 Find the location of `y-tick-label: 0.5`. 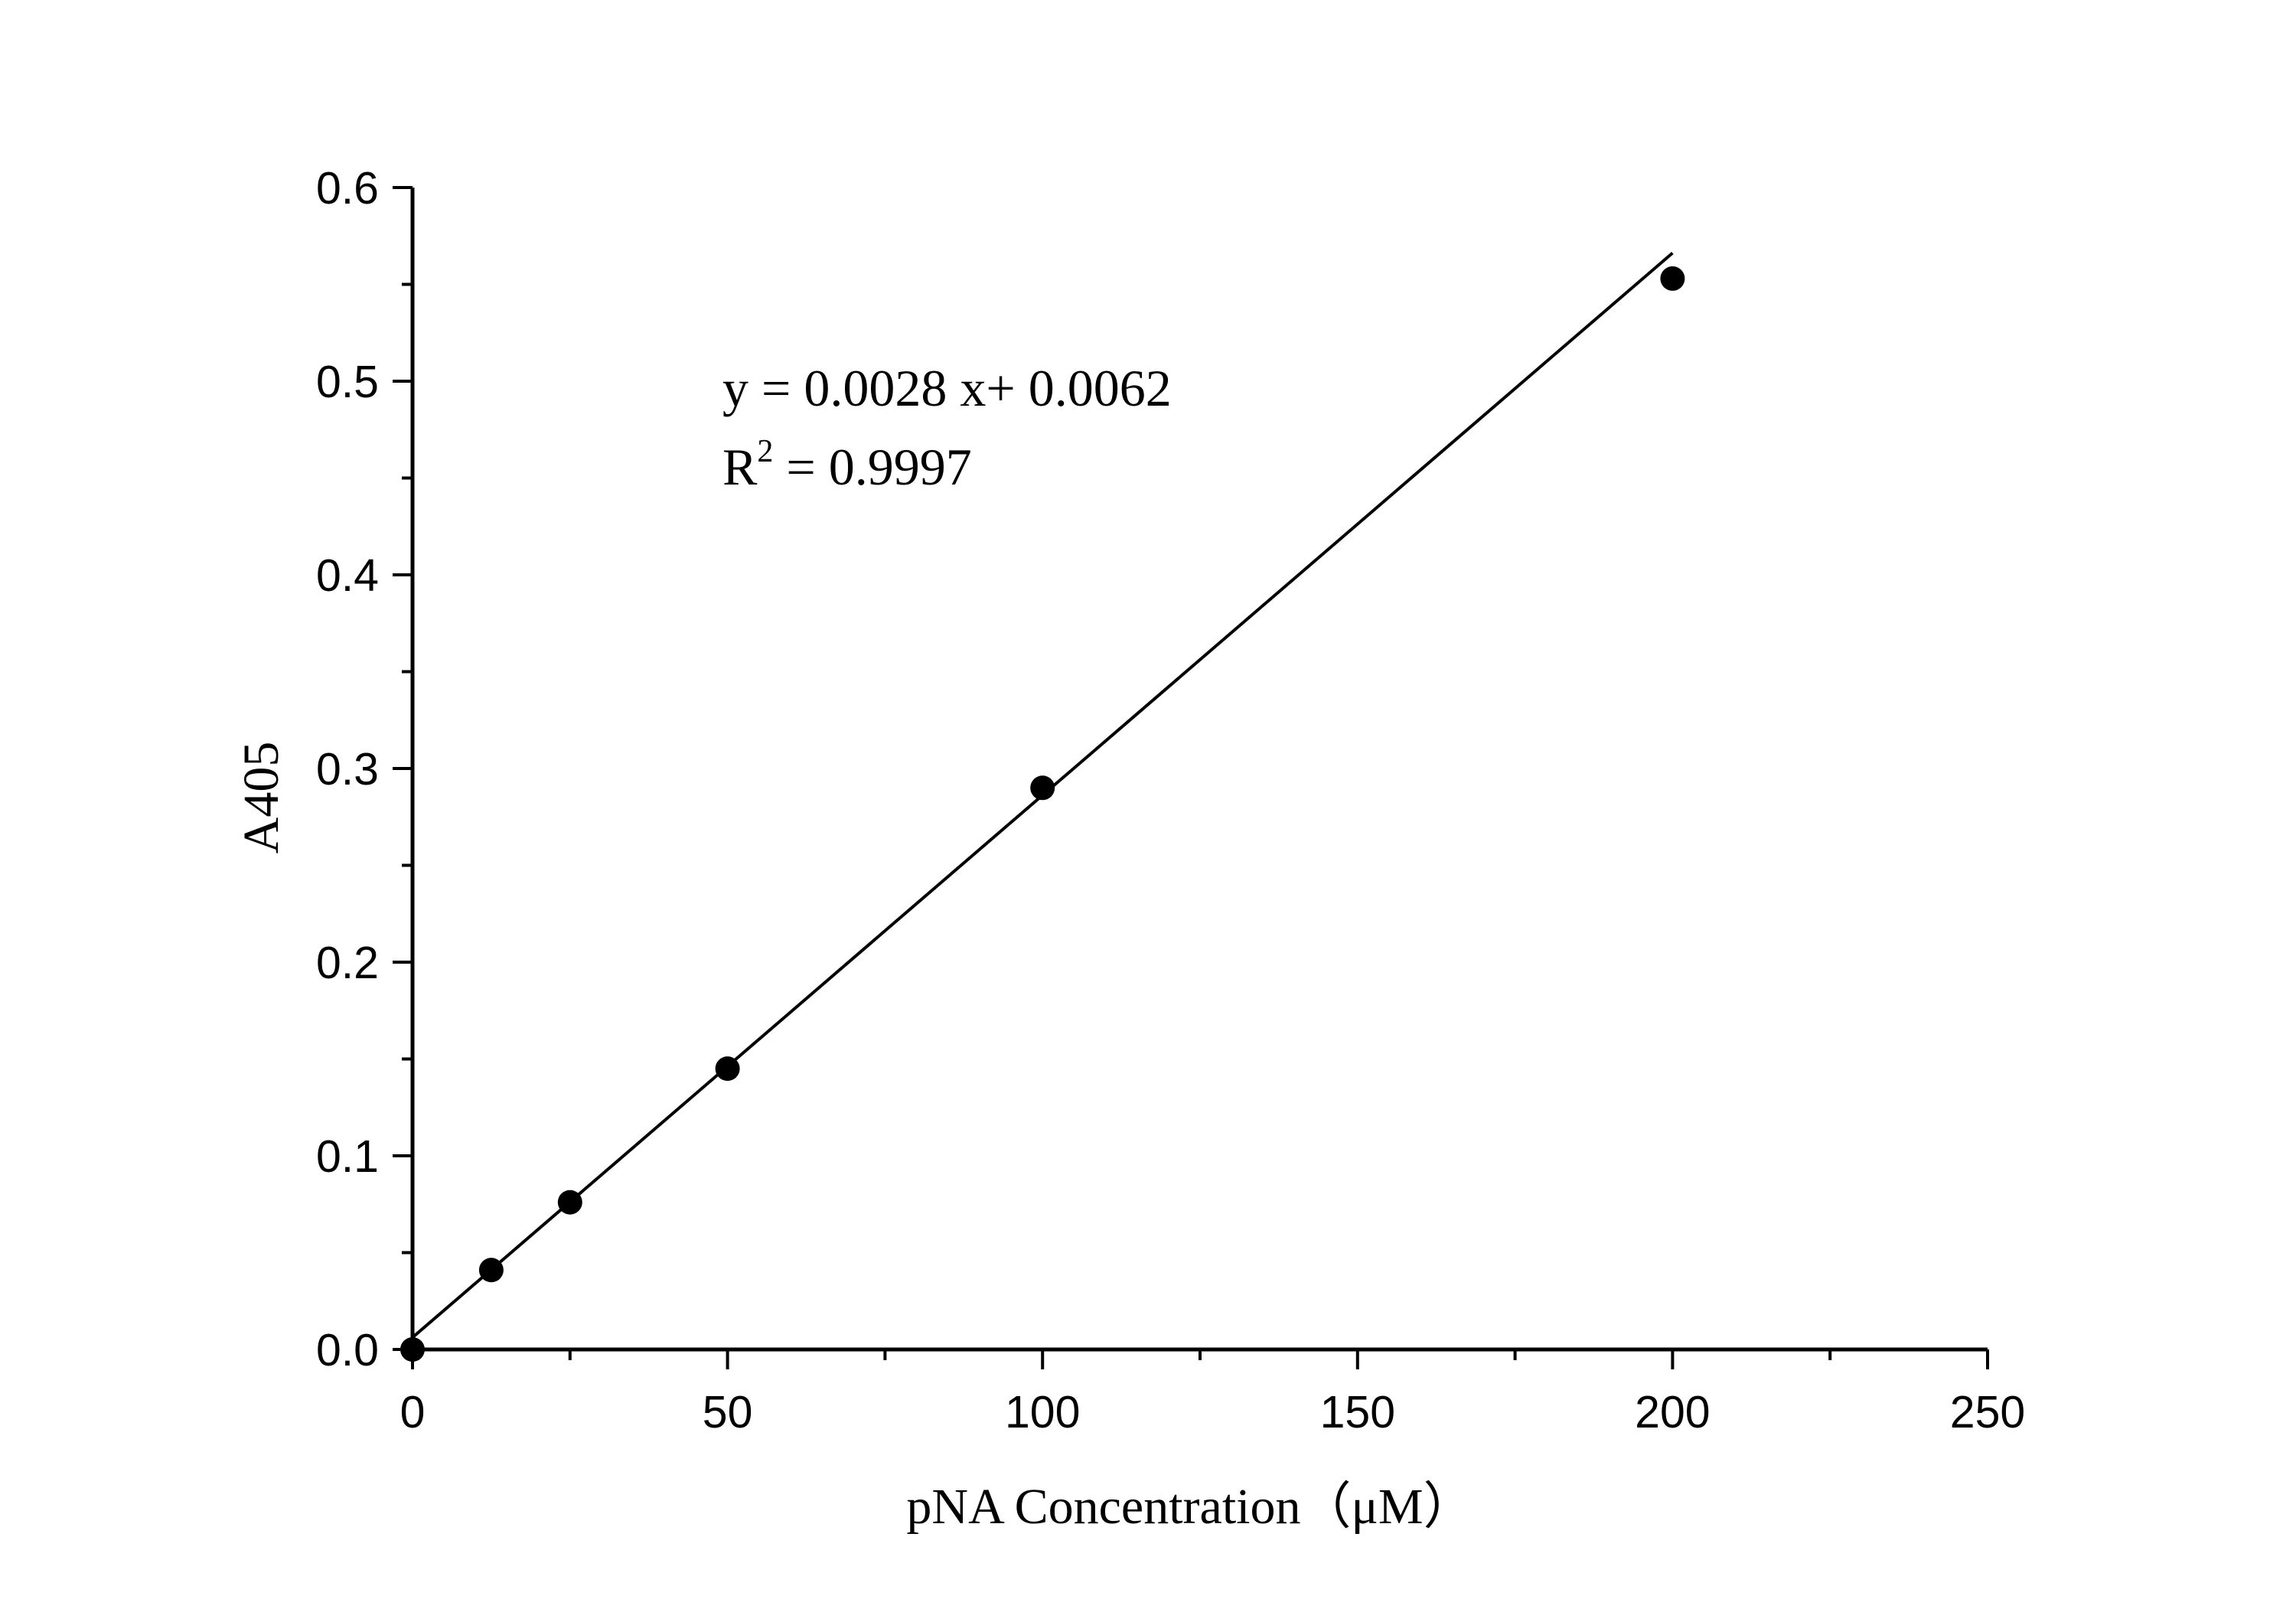

y-tick-label: 0.5 is located at coordinates (347, 382).